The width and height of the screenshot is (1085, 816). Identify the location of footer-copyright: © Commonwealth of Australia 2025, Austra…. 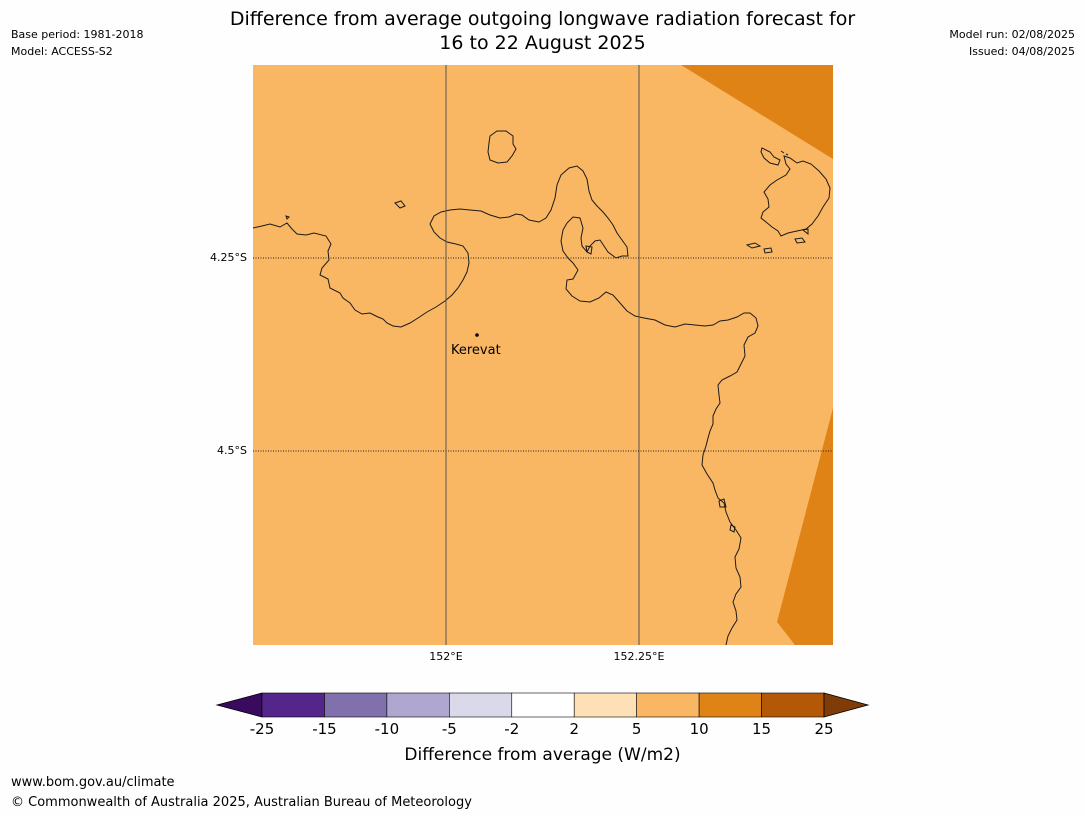
(241, 802).